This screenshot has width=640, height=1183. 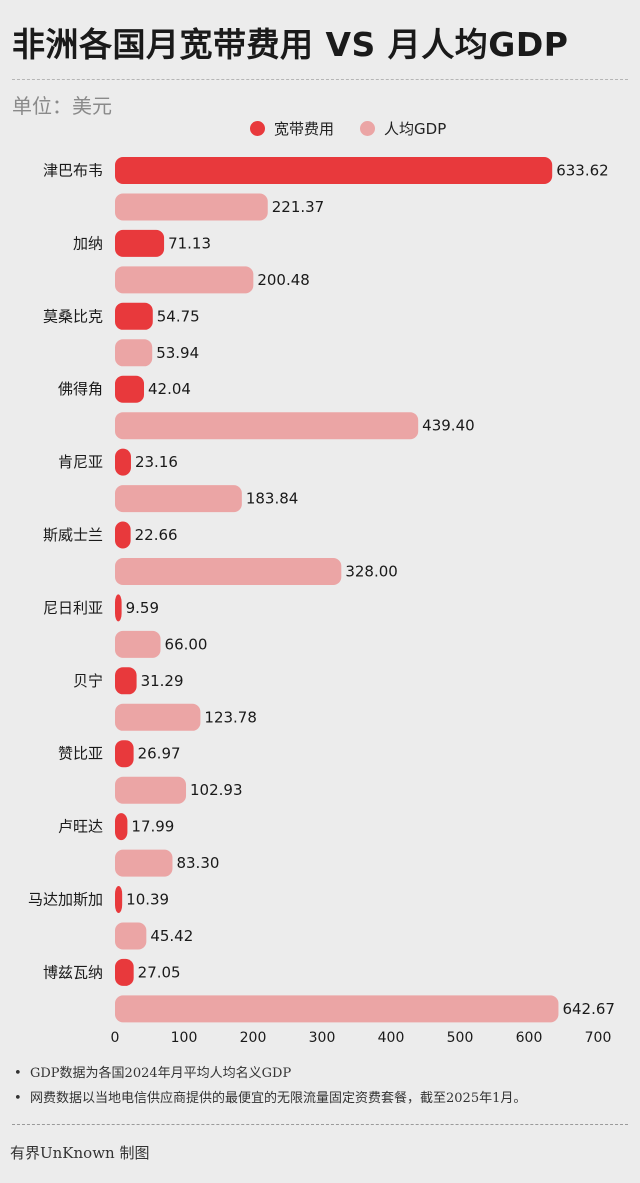 I want to click on data-label: 83.30, so click(x=197, y=863).